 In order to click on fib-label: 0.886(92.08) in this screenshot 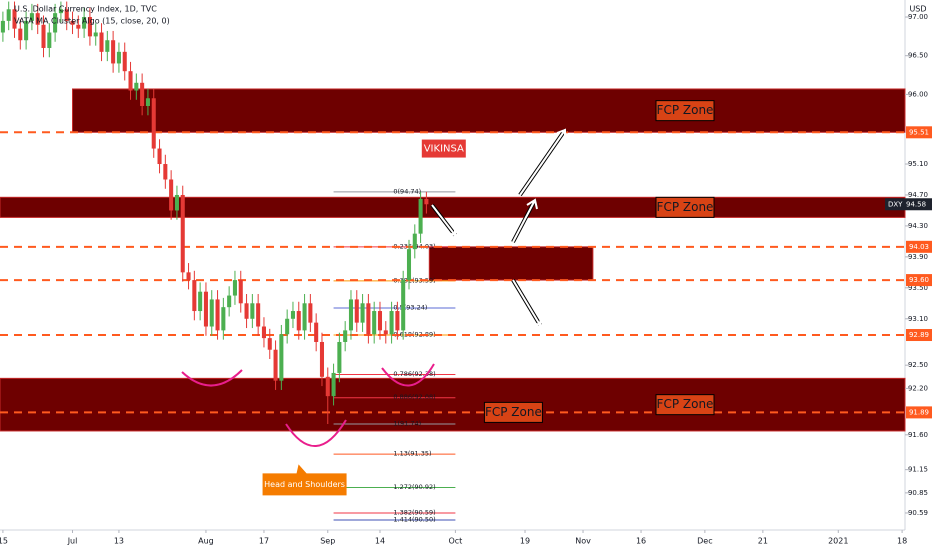, I will do `click(414, 397)`.